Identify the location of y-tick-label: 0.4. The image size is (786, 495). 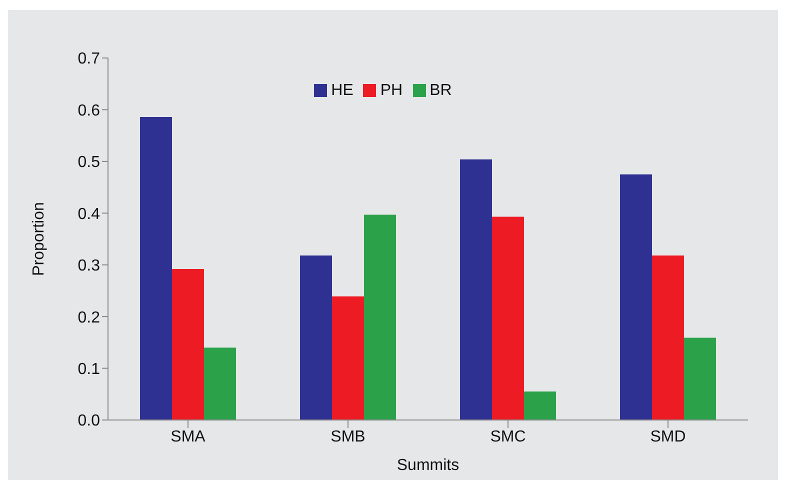
(89, 214).